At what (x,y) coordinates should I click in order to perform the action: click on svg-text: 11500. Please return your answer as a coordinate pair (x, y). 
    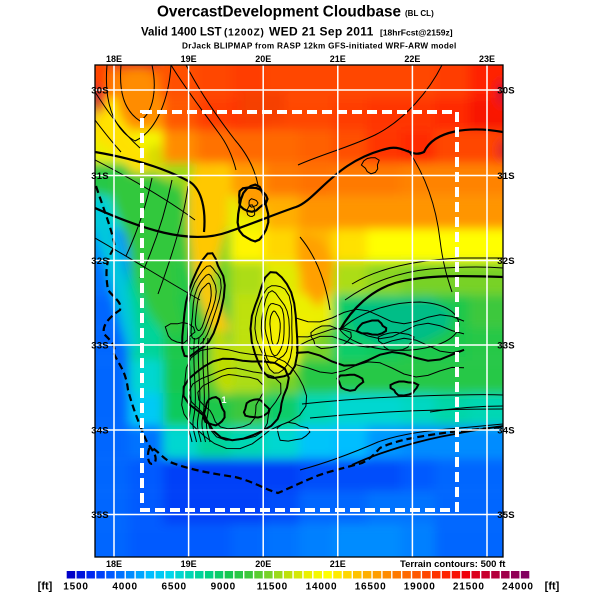
    Looking at the image, I should click on (272, 587).